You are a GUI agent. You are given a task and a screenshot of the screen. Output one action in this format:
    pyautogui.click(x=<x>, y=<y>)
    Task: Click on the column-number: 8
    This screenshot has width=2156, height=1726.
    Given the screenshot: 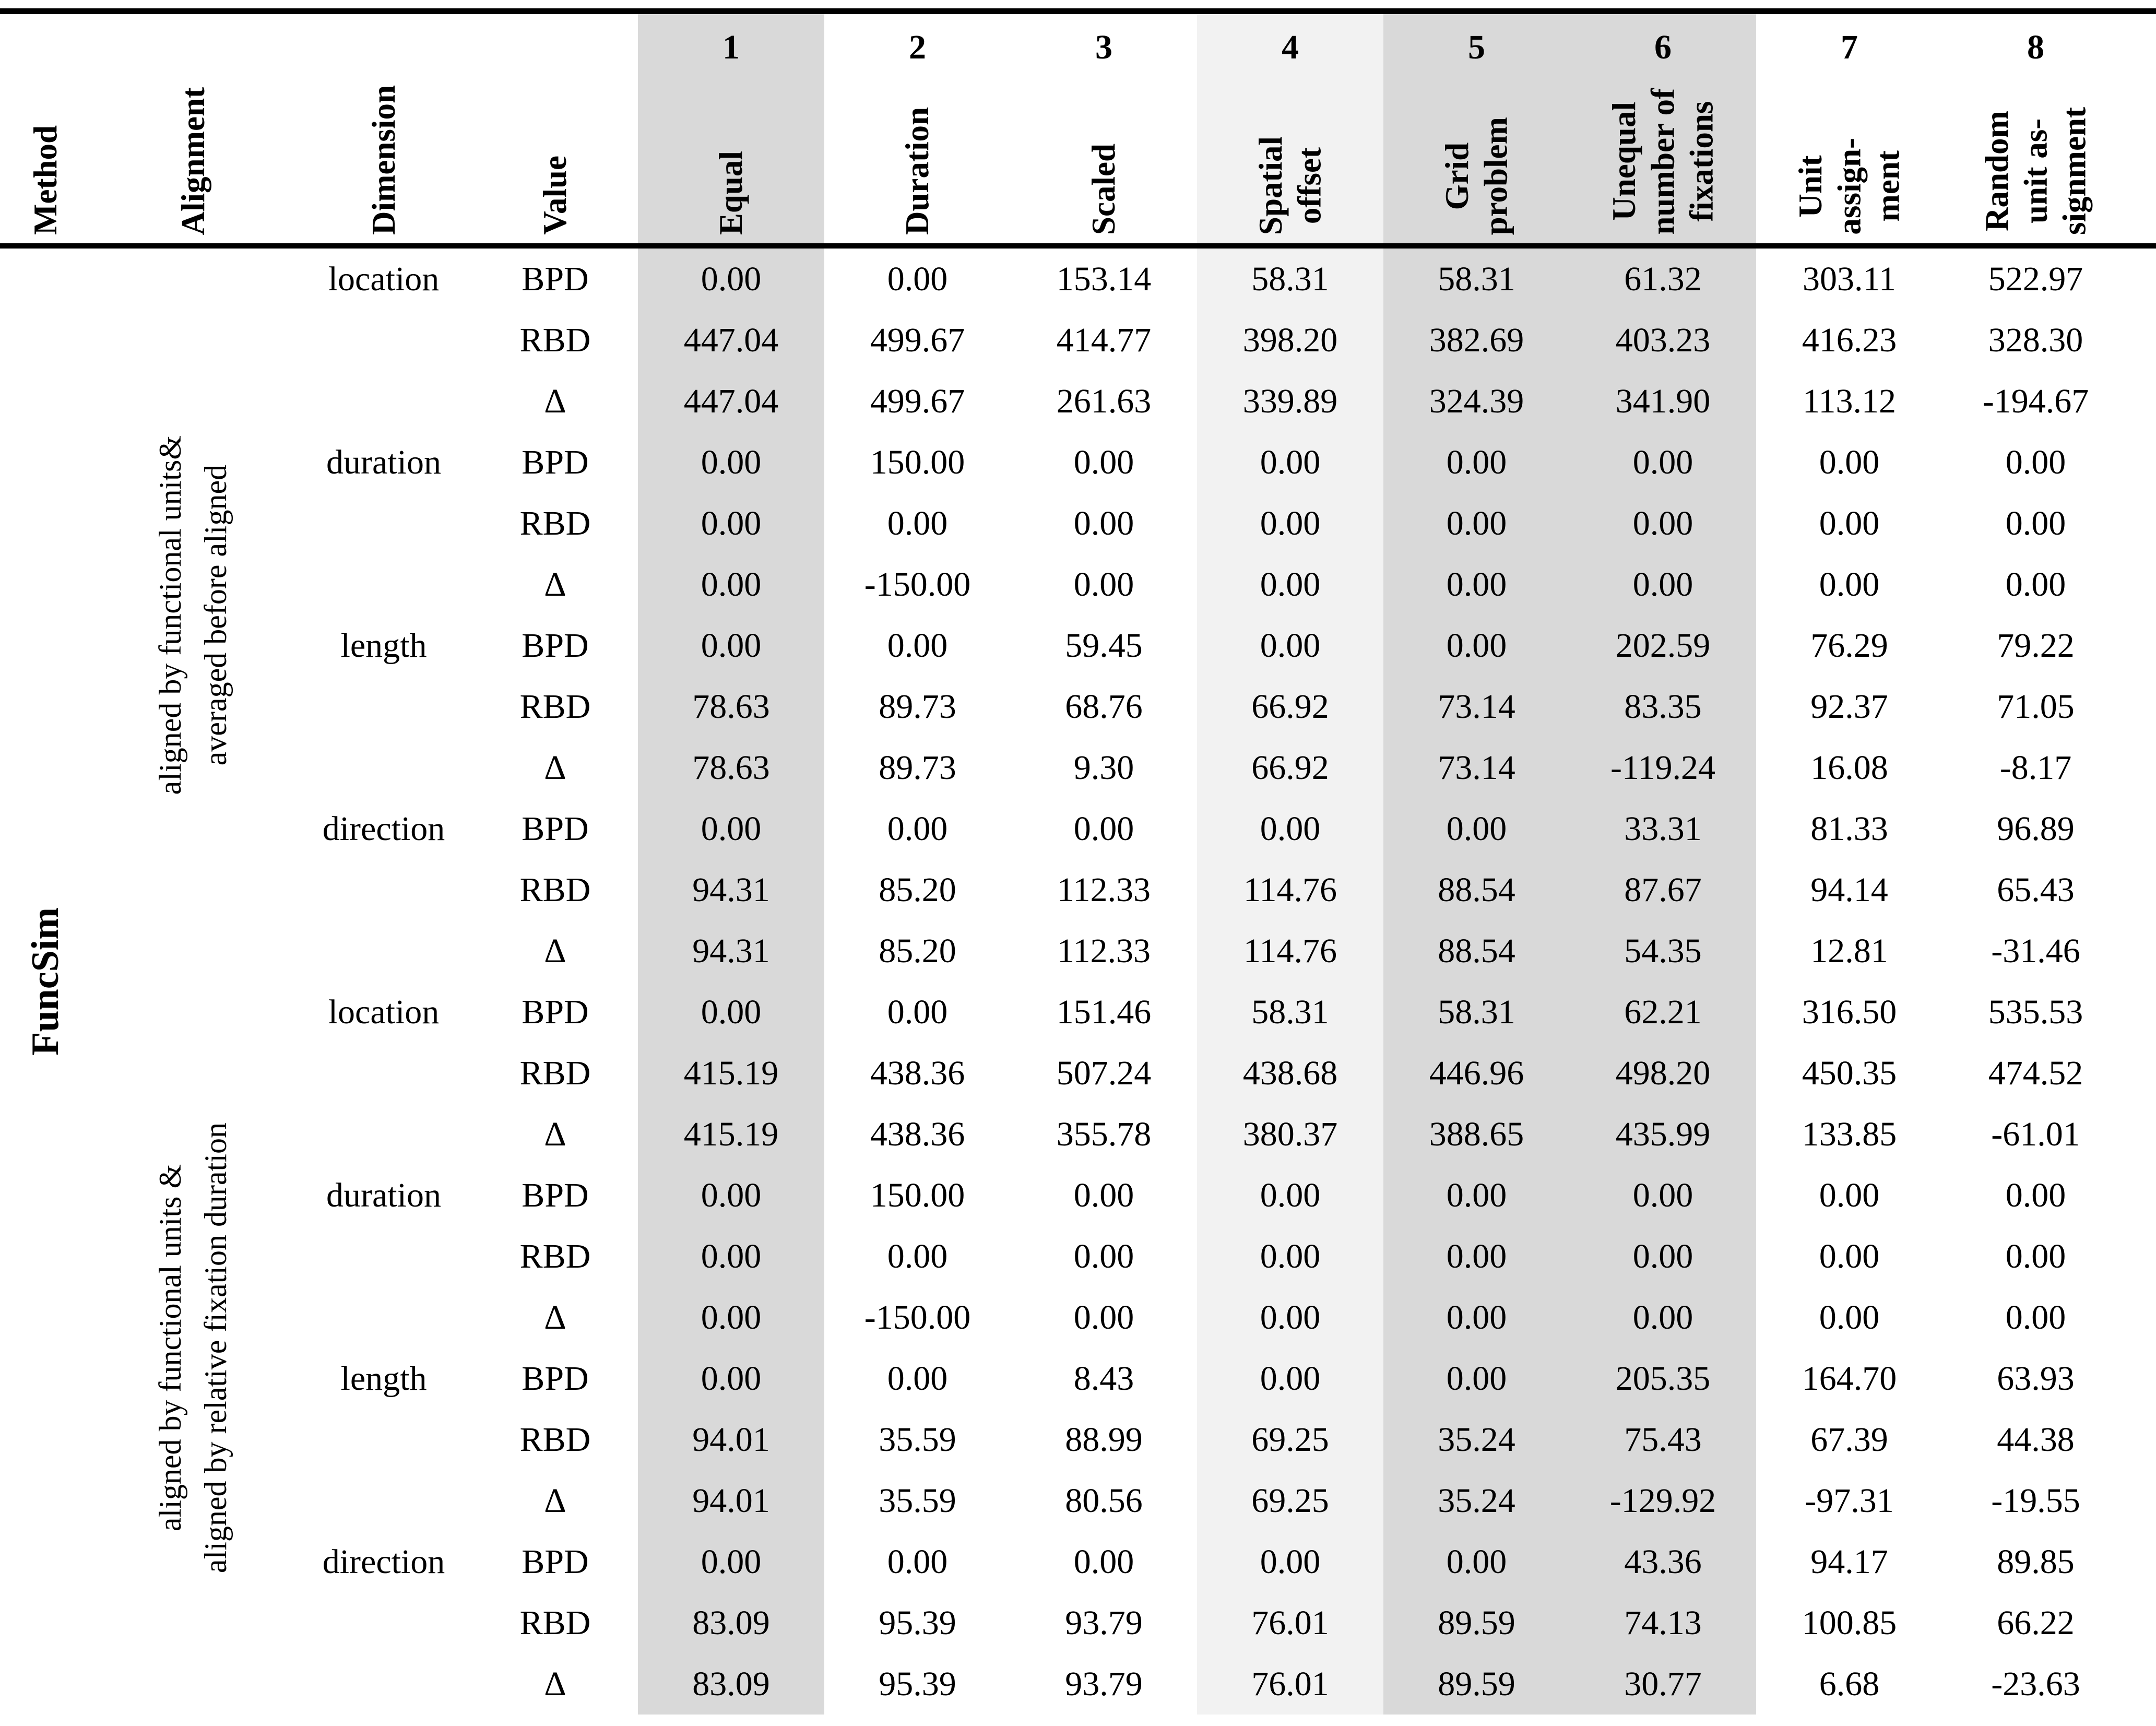 What is the action you would take?
    pyautogui.click(x=2035, y=47)
    